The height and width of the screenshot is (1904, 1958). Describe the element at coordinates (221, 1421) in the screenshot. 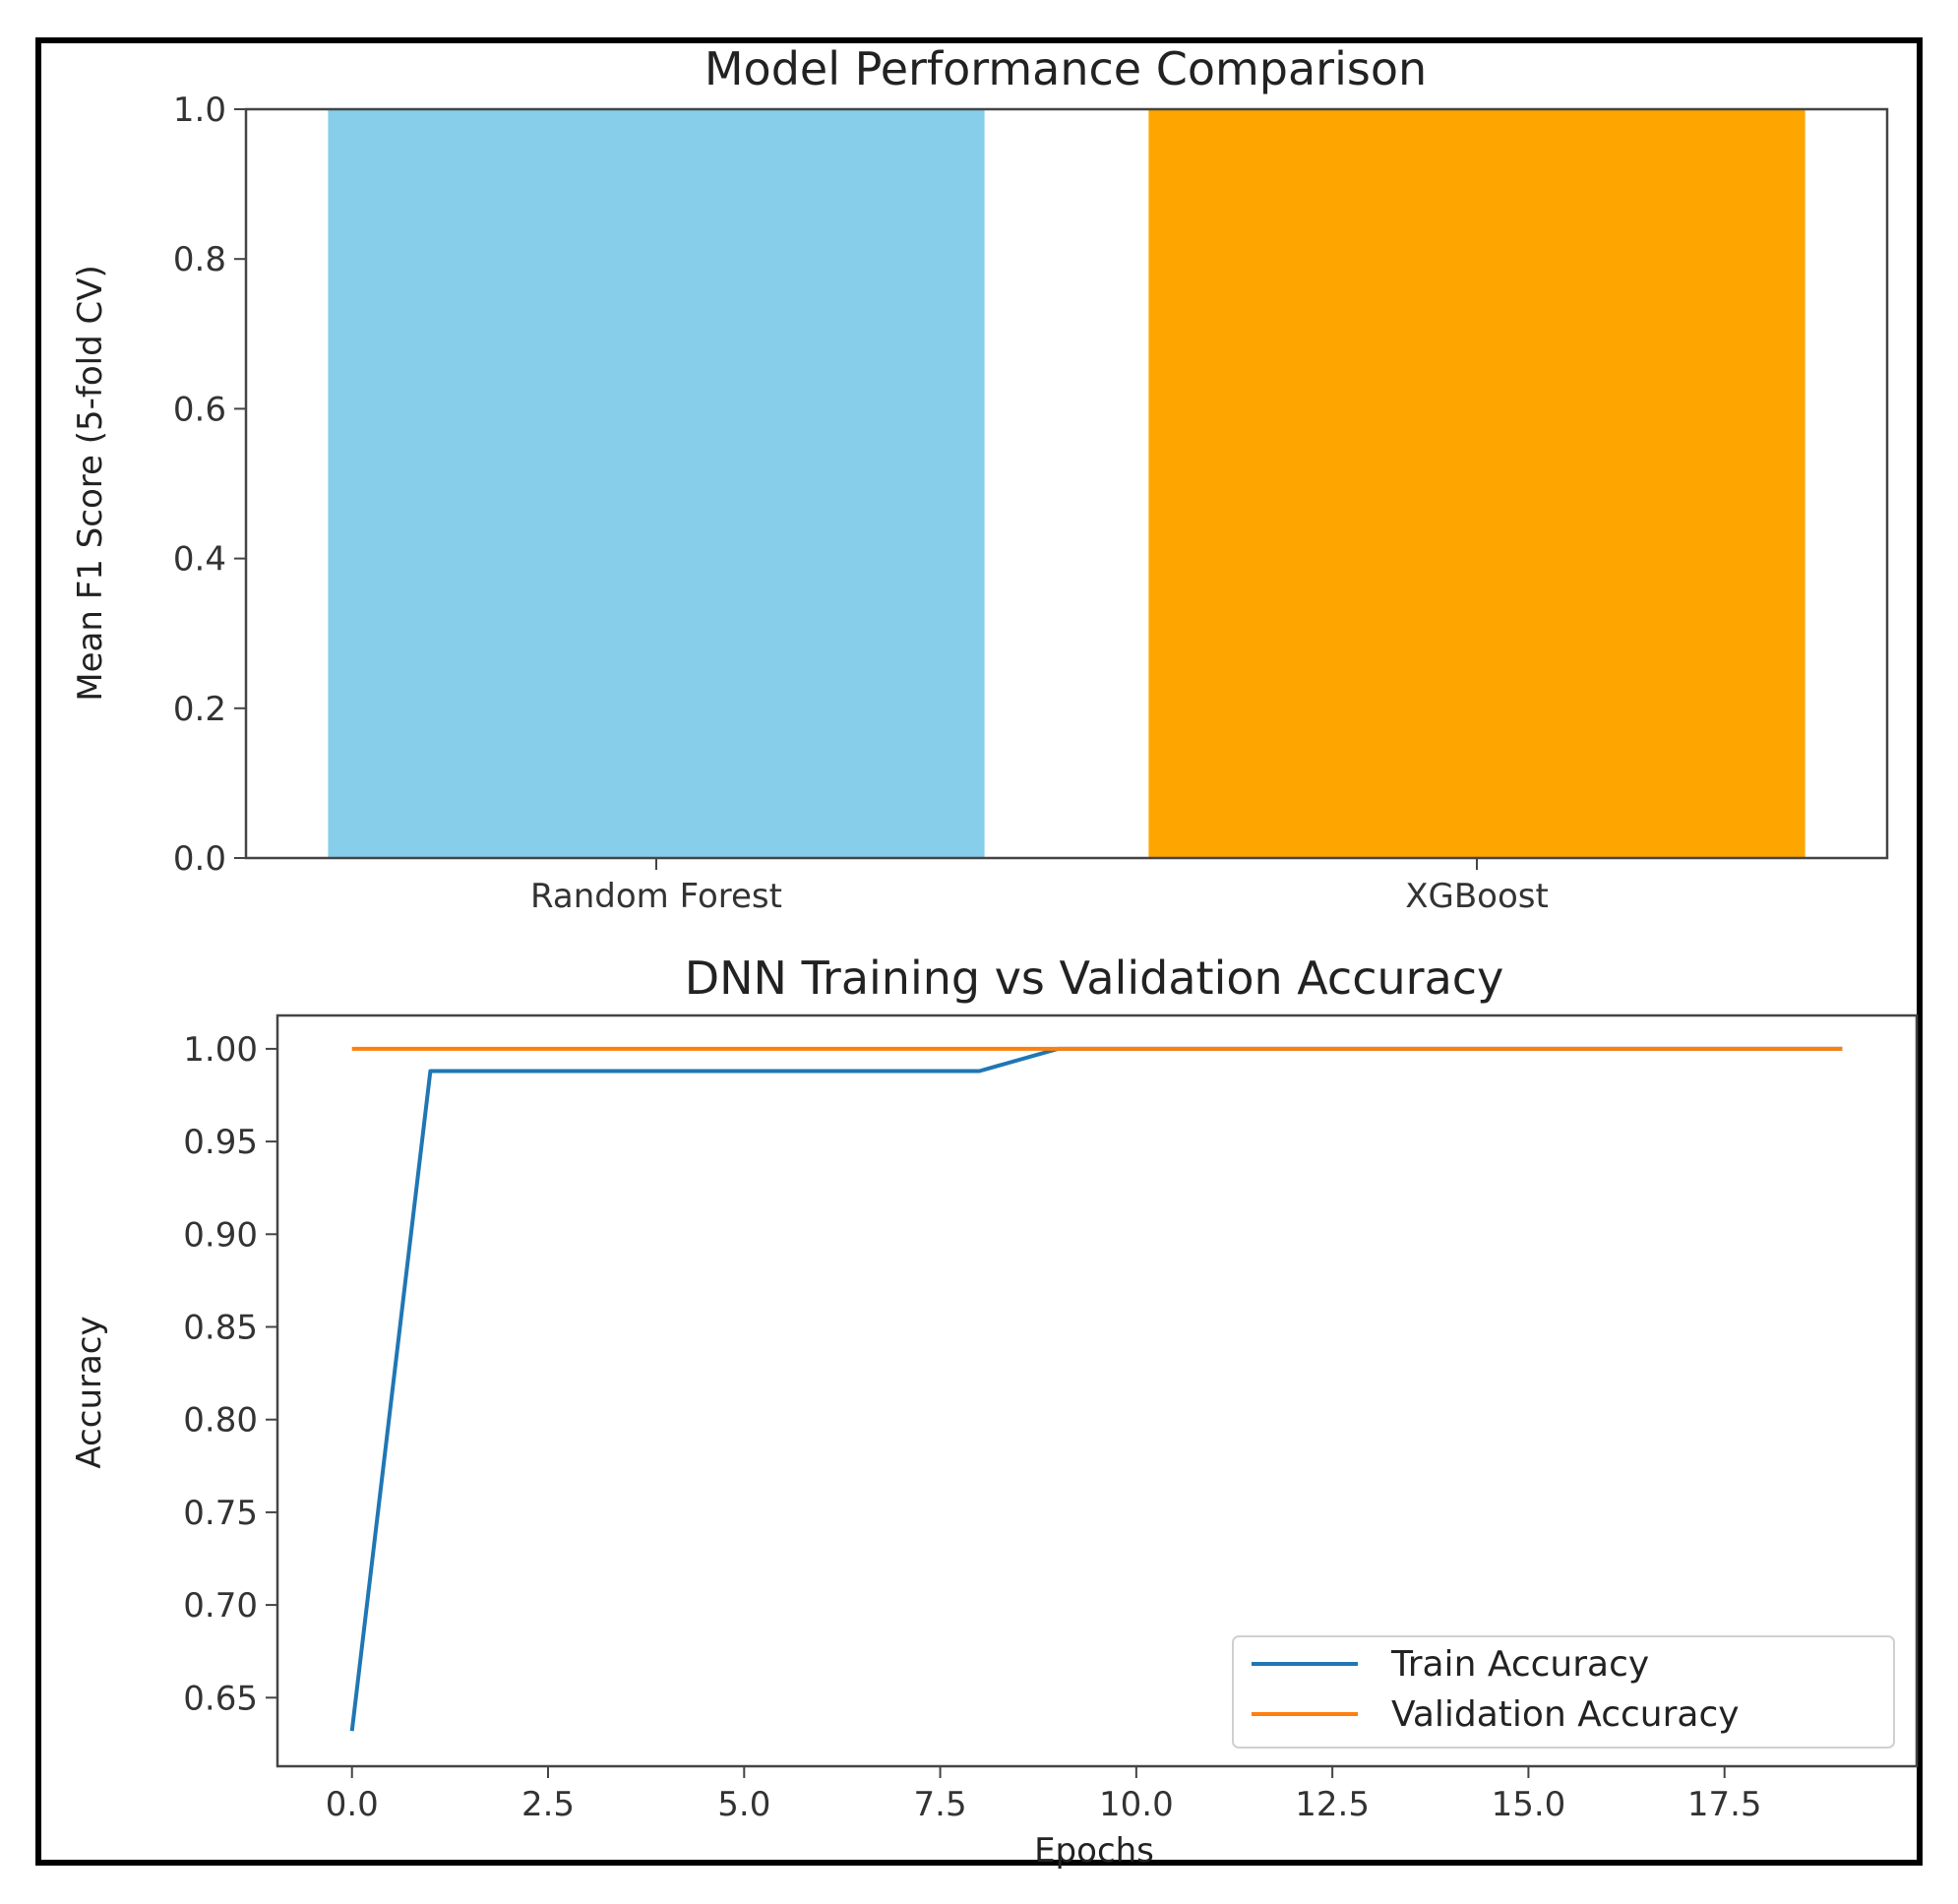

I see `line-y-tick-label: 0.80` at that location.